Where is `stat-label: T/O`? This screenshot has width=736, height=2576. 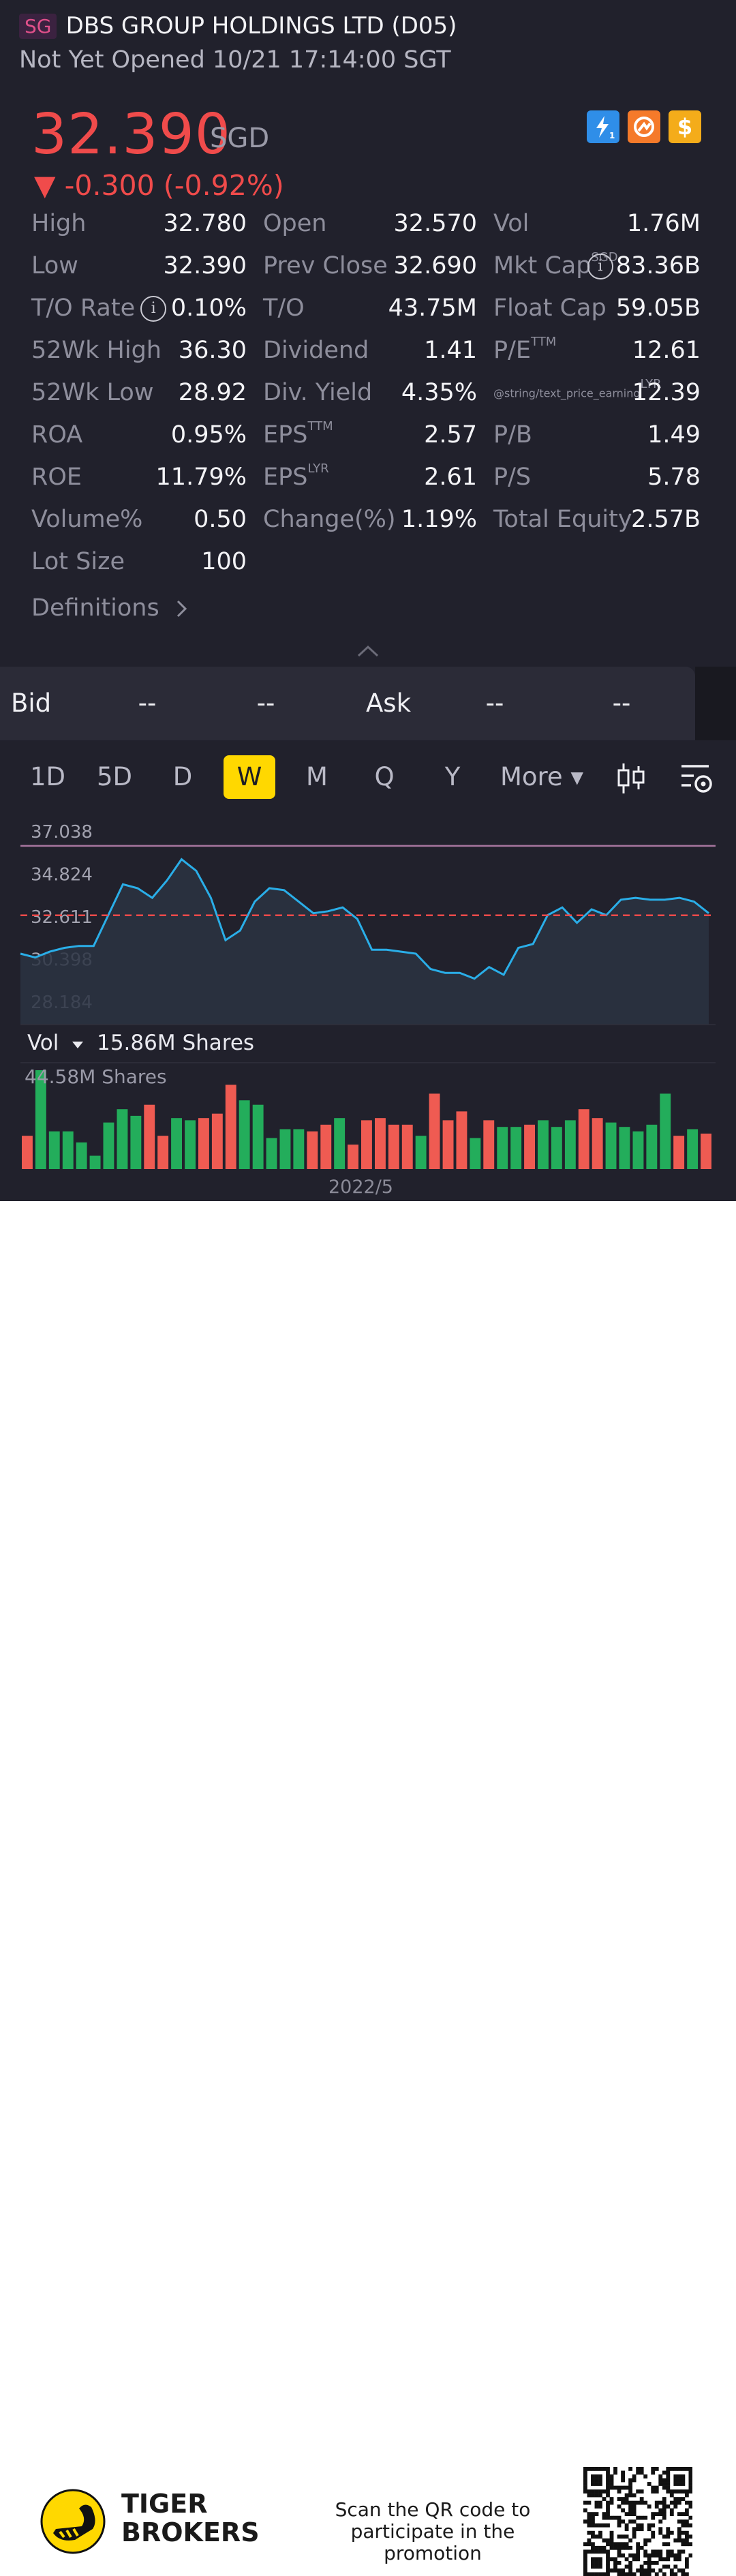
stat-label: T/O is located at coordinates (284, 308).